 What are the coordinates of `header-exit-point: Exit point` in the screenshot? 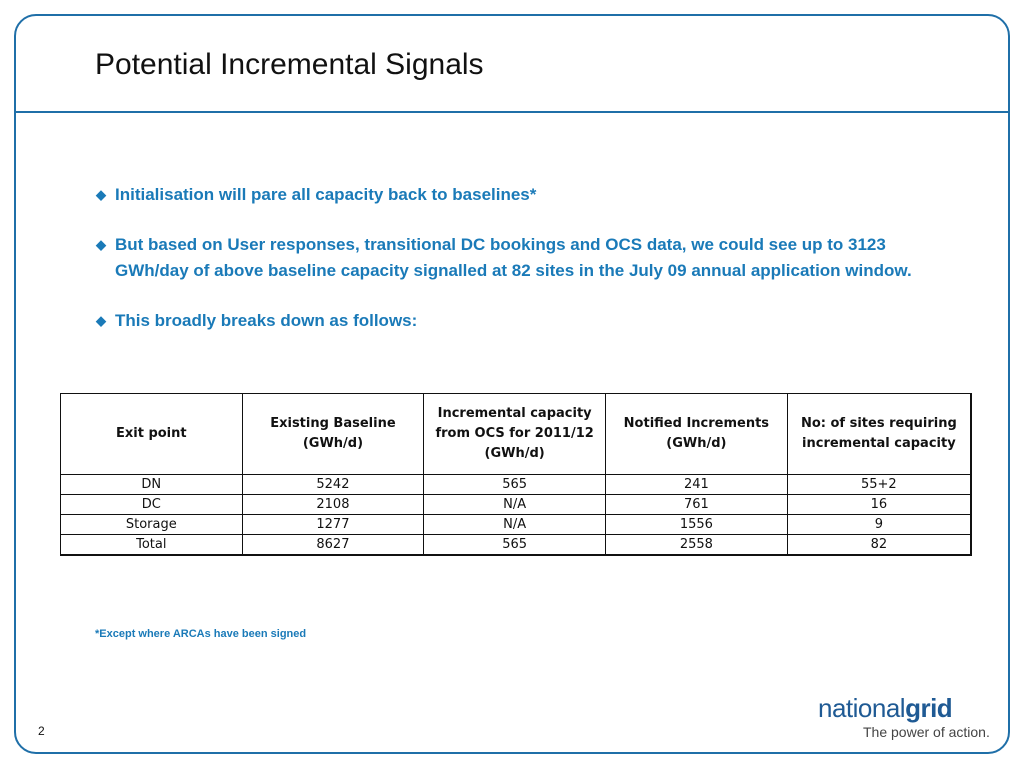 It's located at (151, 434).